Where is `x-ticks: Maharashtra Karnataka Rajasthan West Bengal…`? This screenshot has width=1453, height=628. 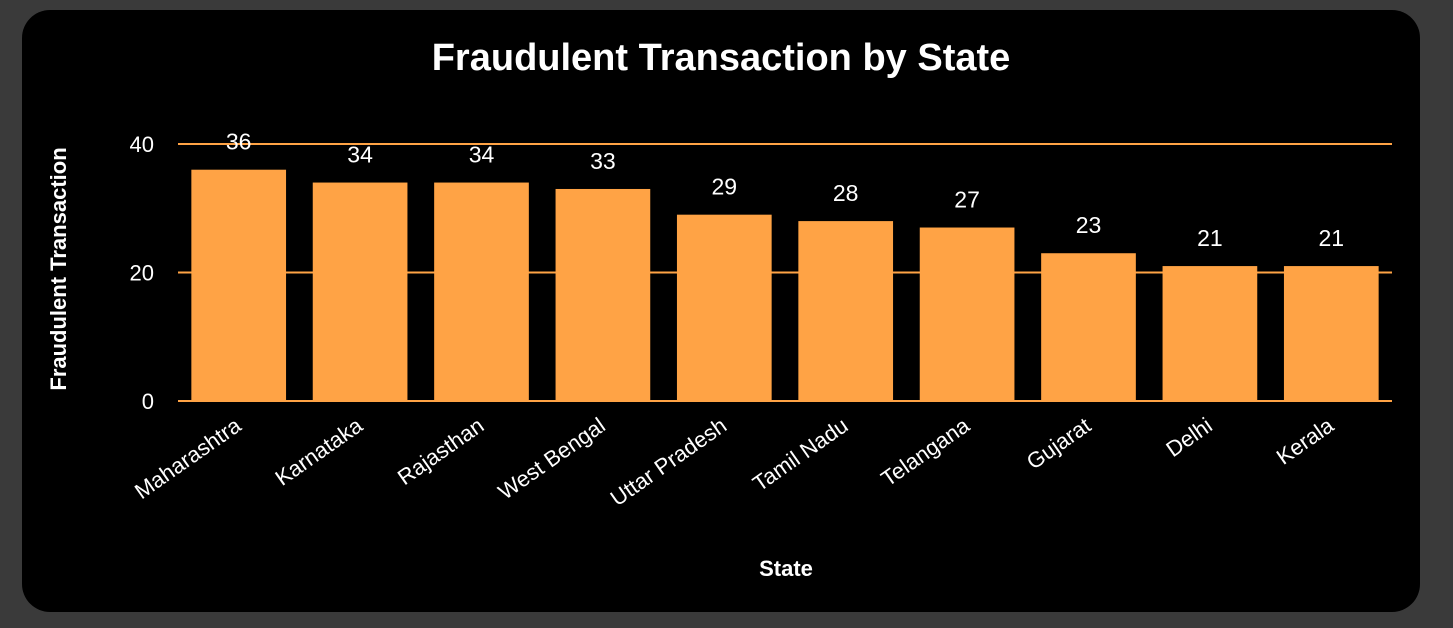
x-ticks: Maharashtra Karnataka Rajasthan West Bengal… is located at coordinates (734, 461).